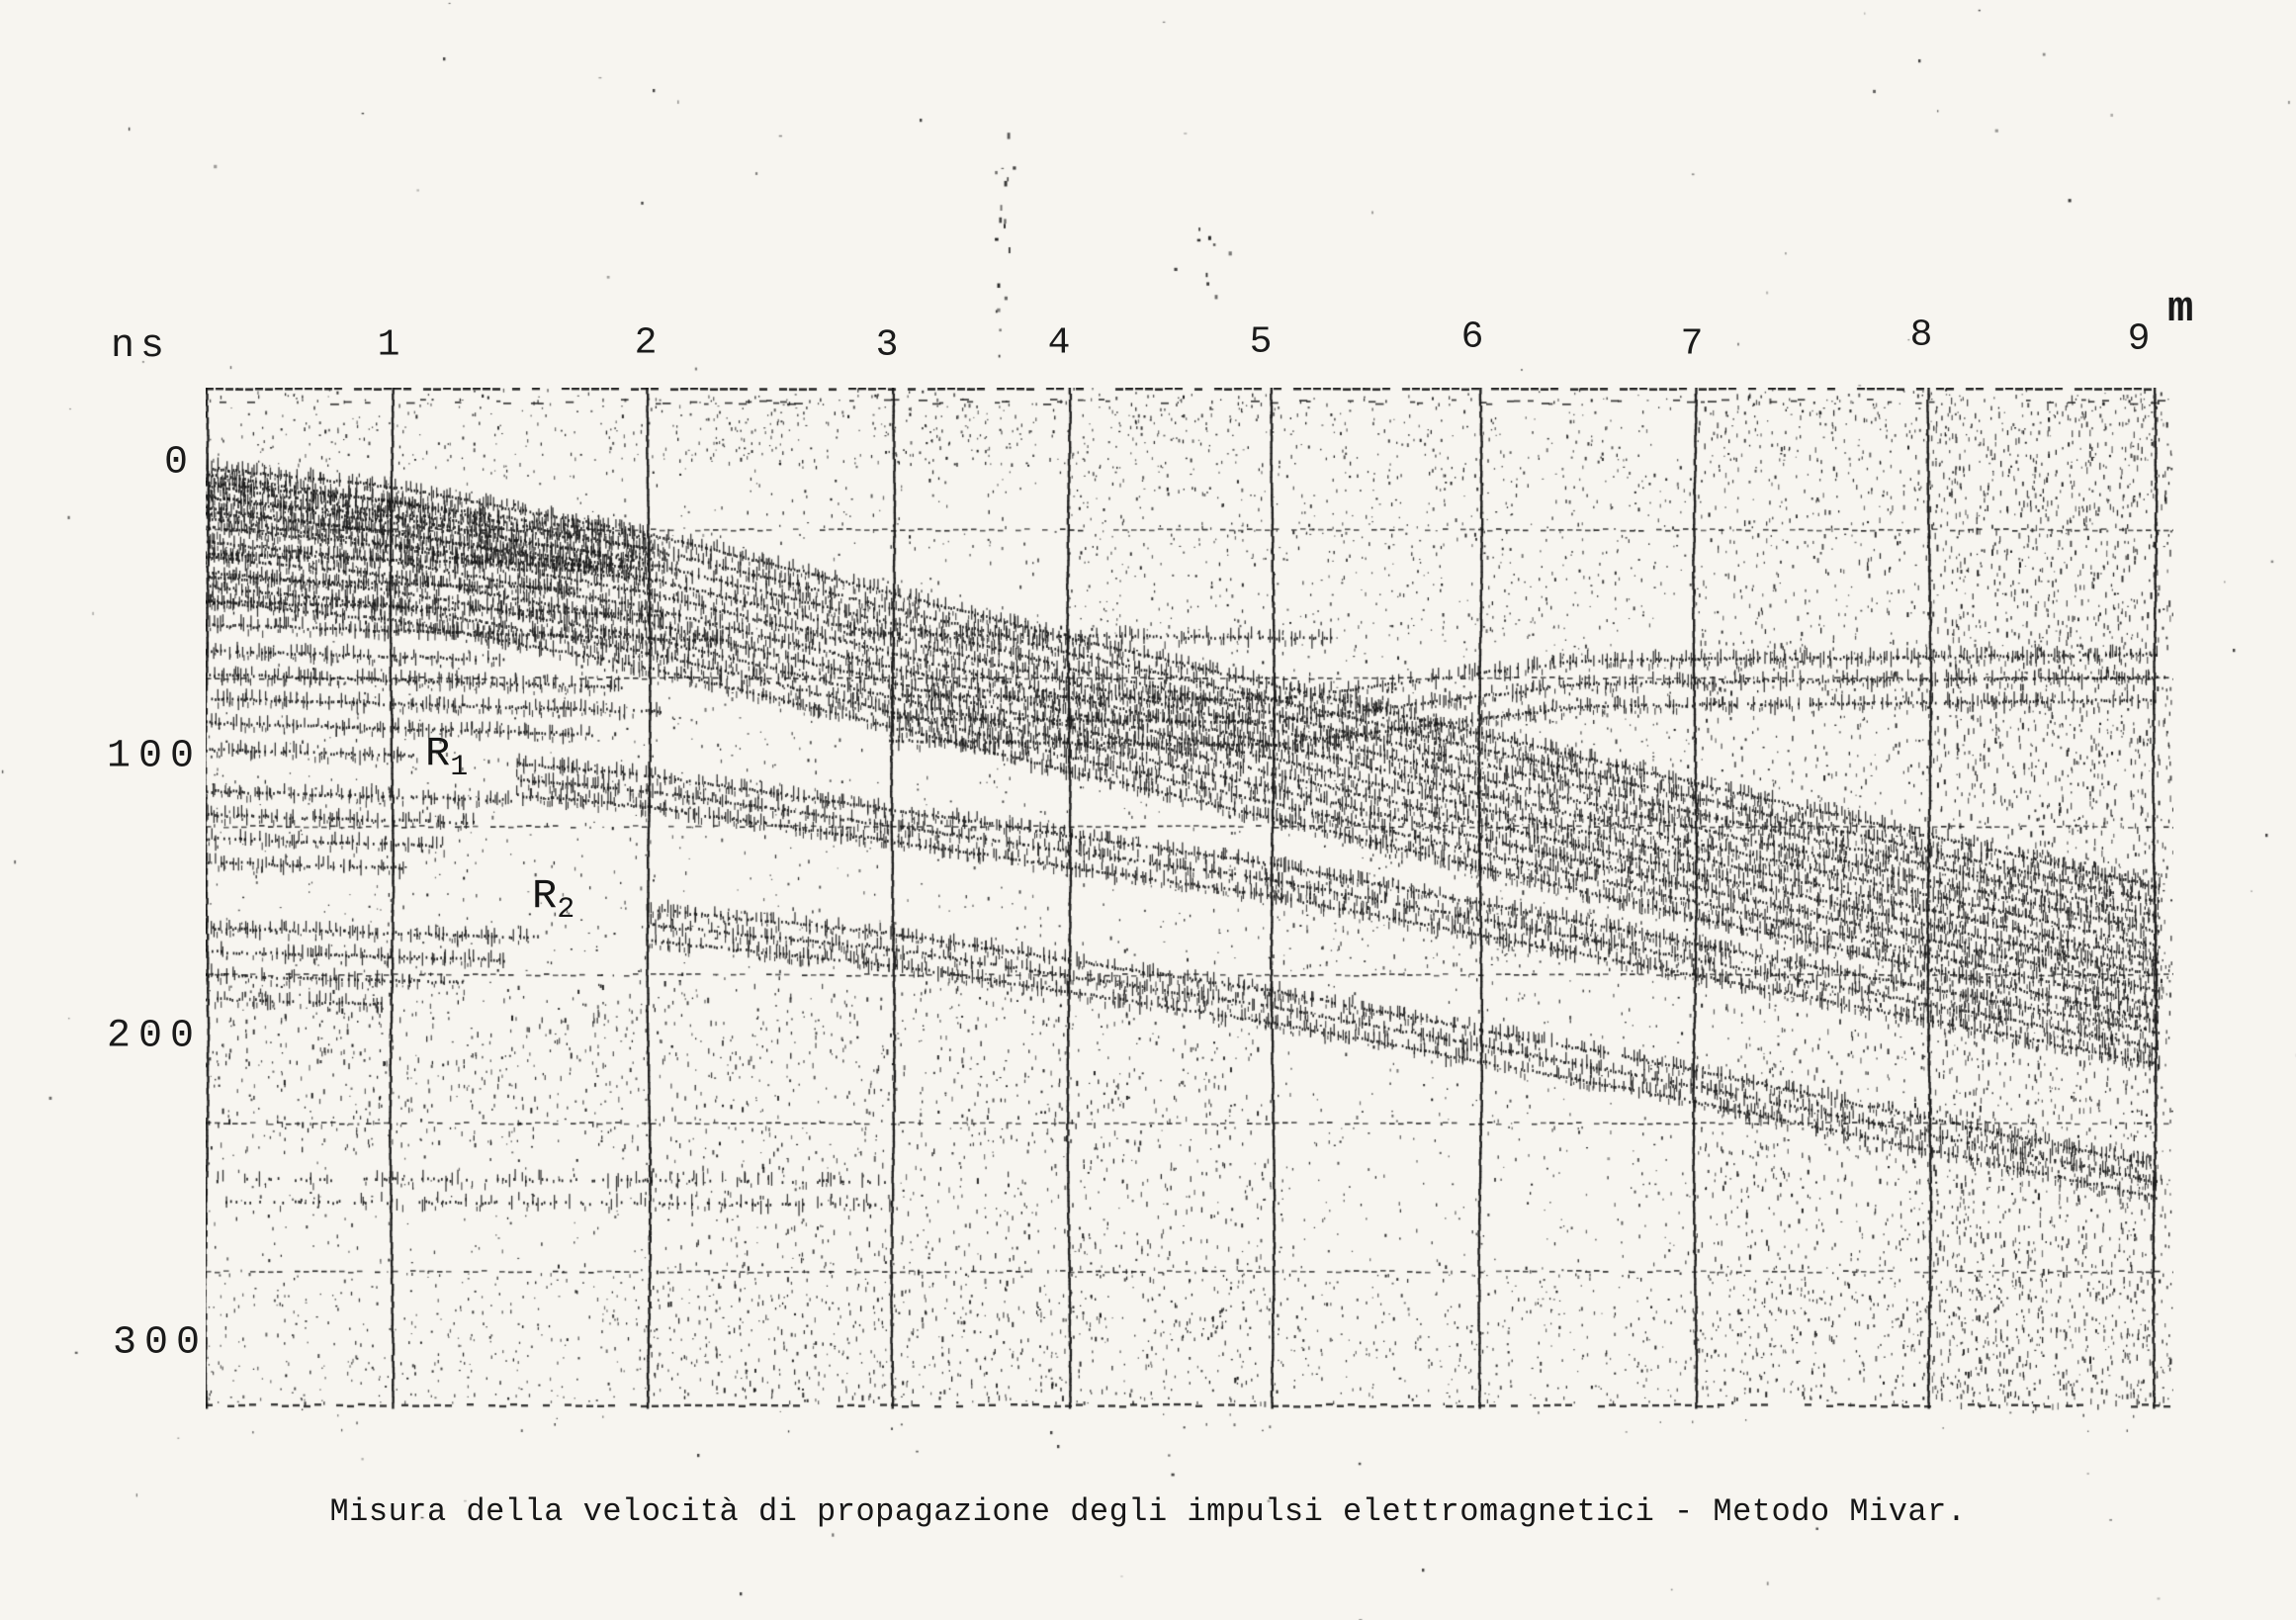 This screenshot has height=1620, width=2296. What do you see at coordinates (2180, 309) in the screenshot?
I see `distance-axis-unit-label: m` at bounding box center [2180, 309].